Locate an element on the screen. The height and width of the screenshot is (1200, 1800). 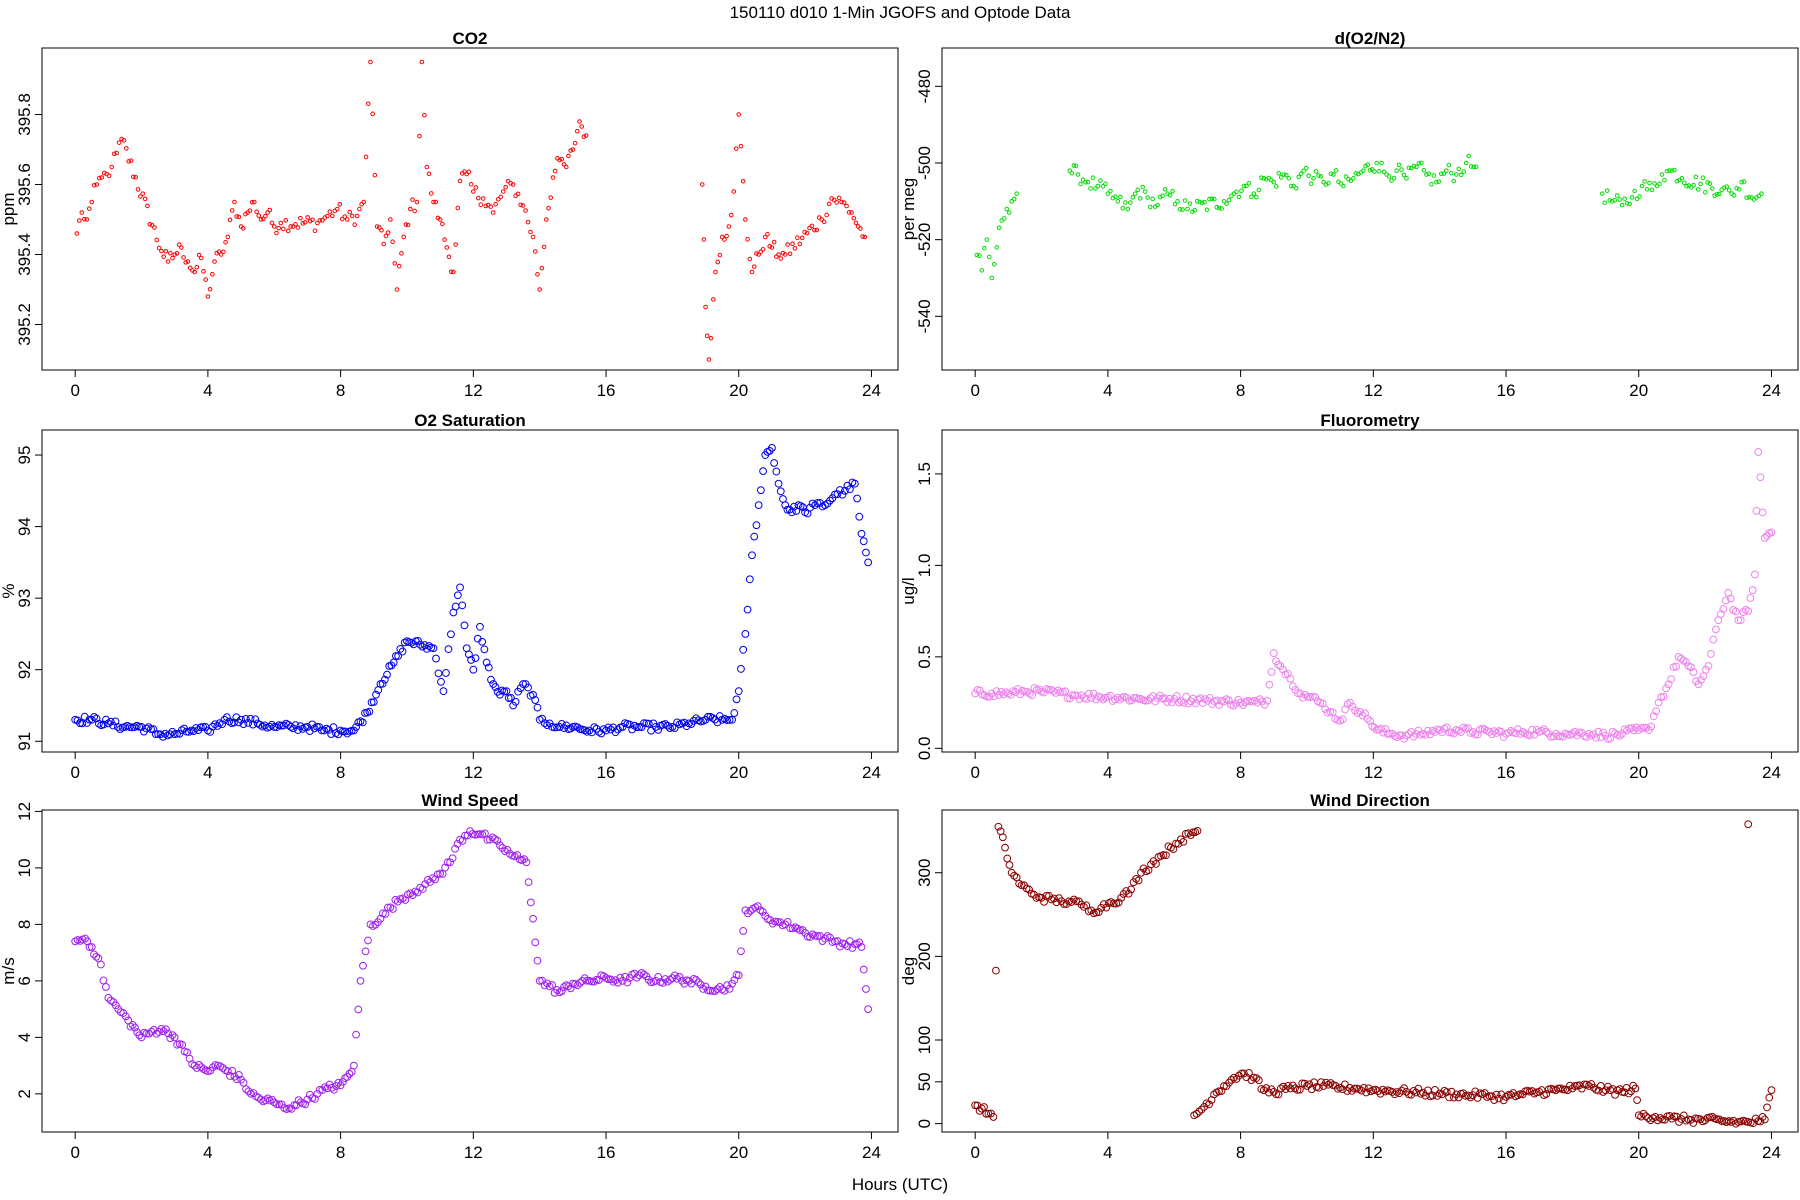
fluorometry-x-tick-label: 8 is located at coordinates (1240, 772).